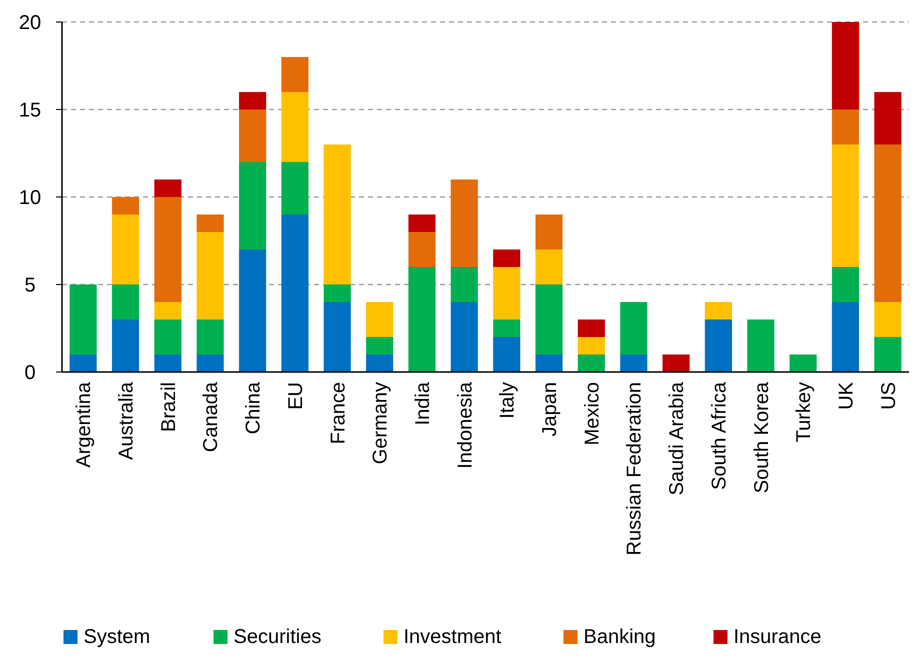 Image resolution: width=917 pixels, height=656 pixels. What do you see at coordinates (84, 424) in the screenshot?
I see `x-tick-label: Argentina` at bounding box center [84, 424].